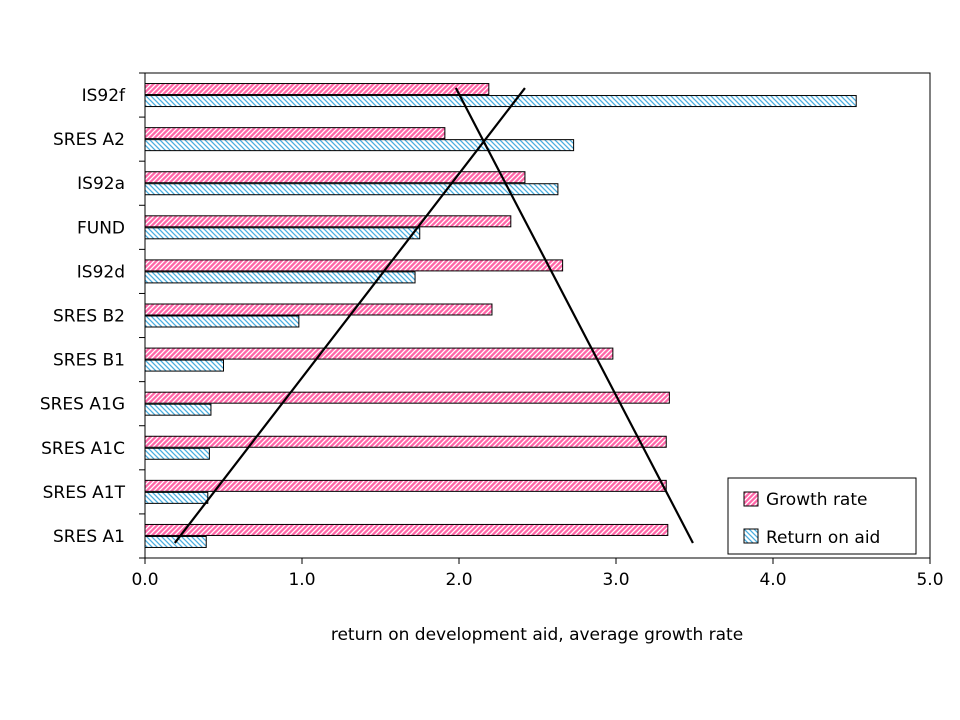 This screenshot has height=720, width=960. What do you see at coordinates (178, 409) in the screenshot?
I see `bar-return-on-aid-sres-a1g` at bounding box center [178, 409].